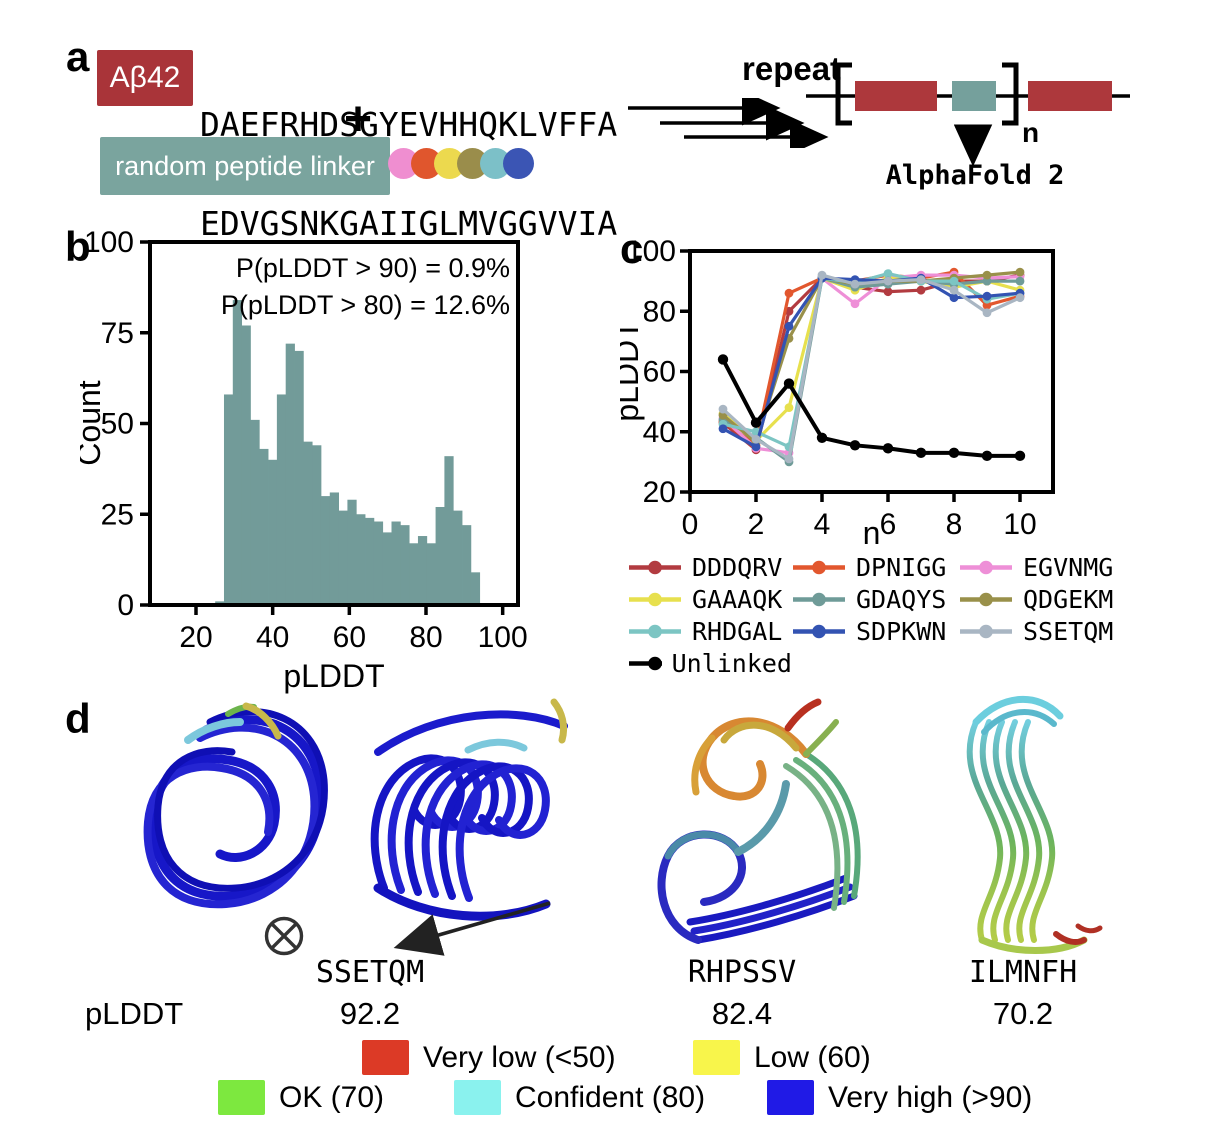 The width and height of the screenshot is (1210, 1142). Describe the element at coordinates (871, 407) in the screenshot. I see `series-line-Unlinked` at that location.